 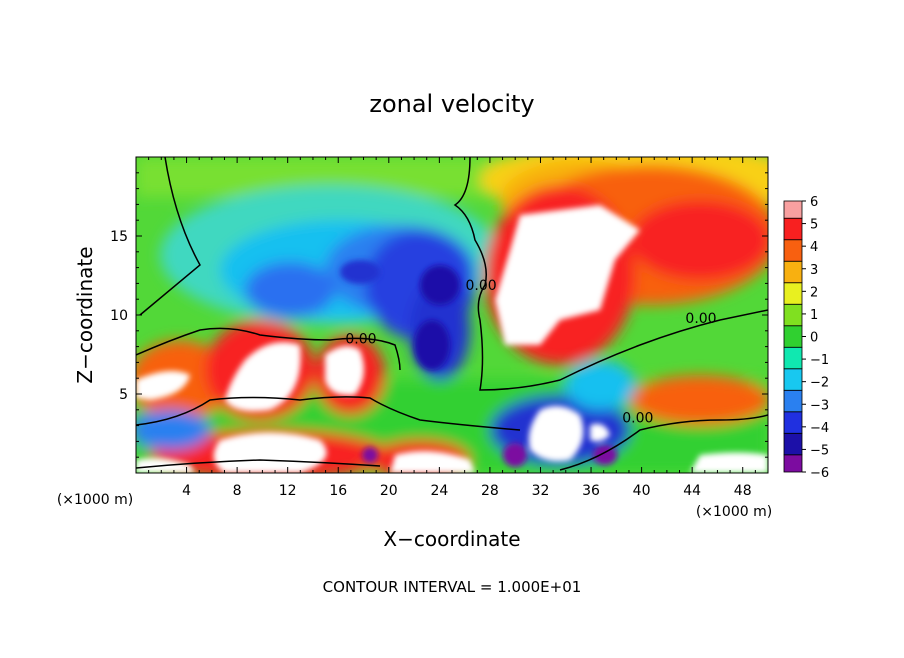 What do you see at coordinates (819, 428) in the screenshot?
I see `colorbar-label: −4` at bounding box center [819, 428].